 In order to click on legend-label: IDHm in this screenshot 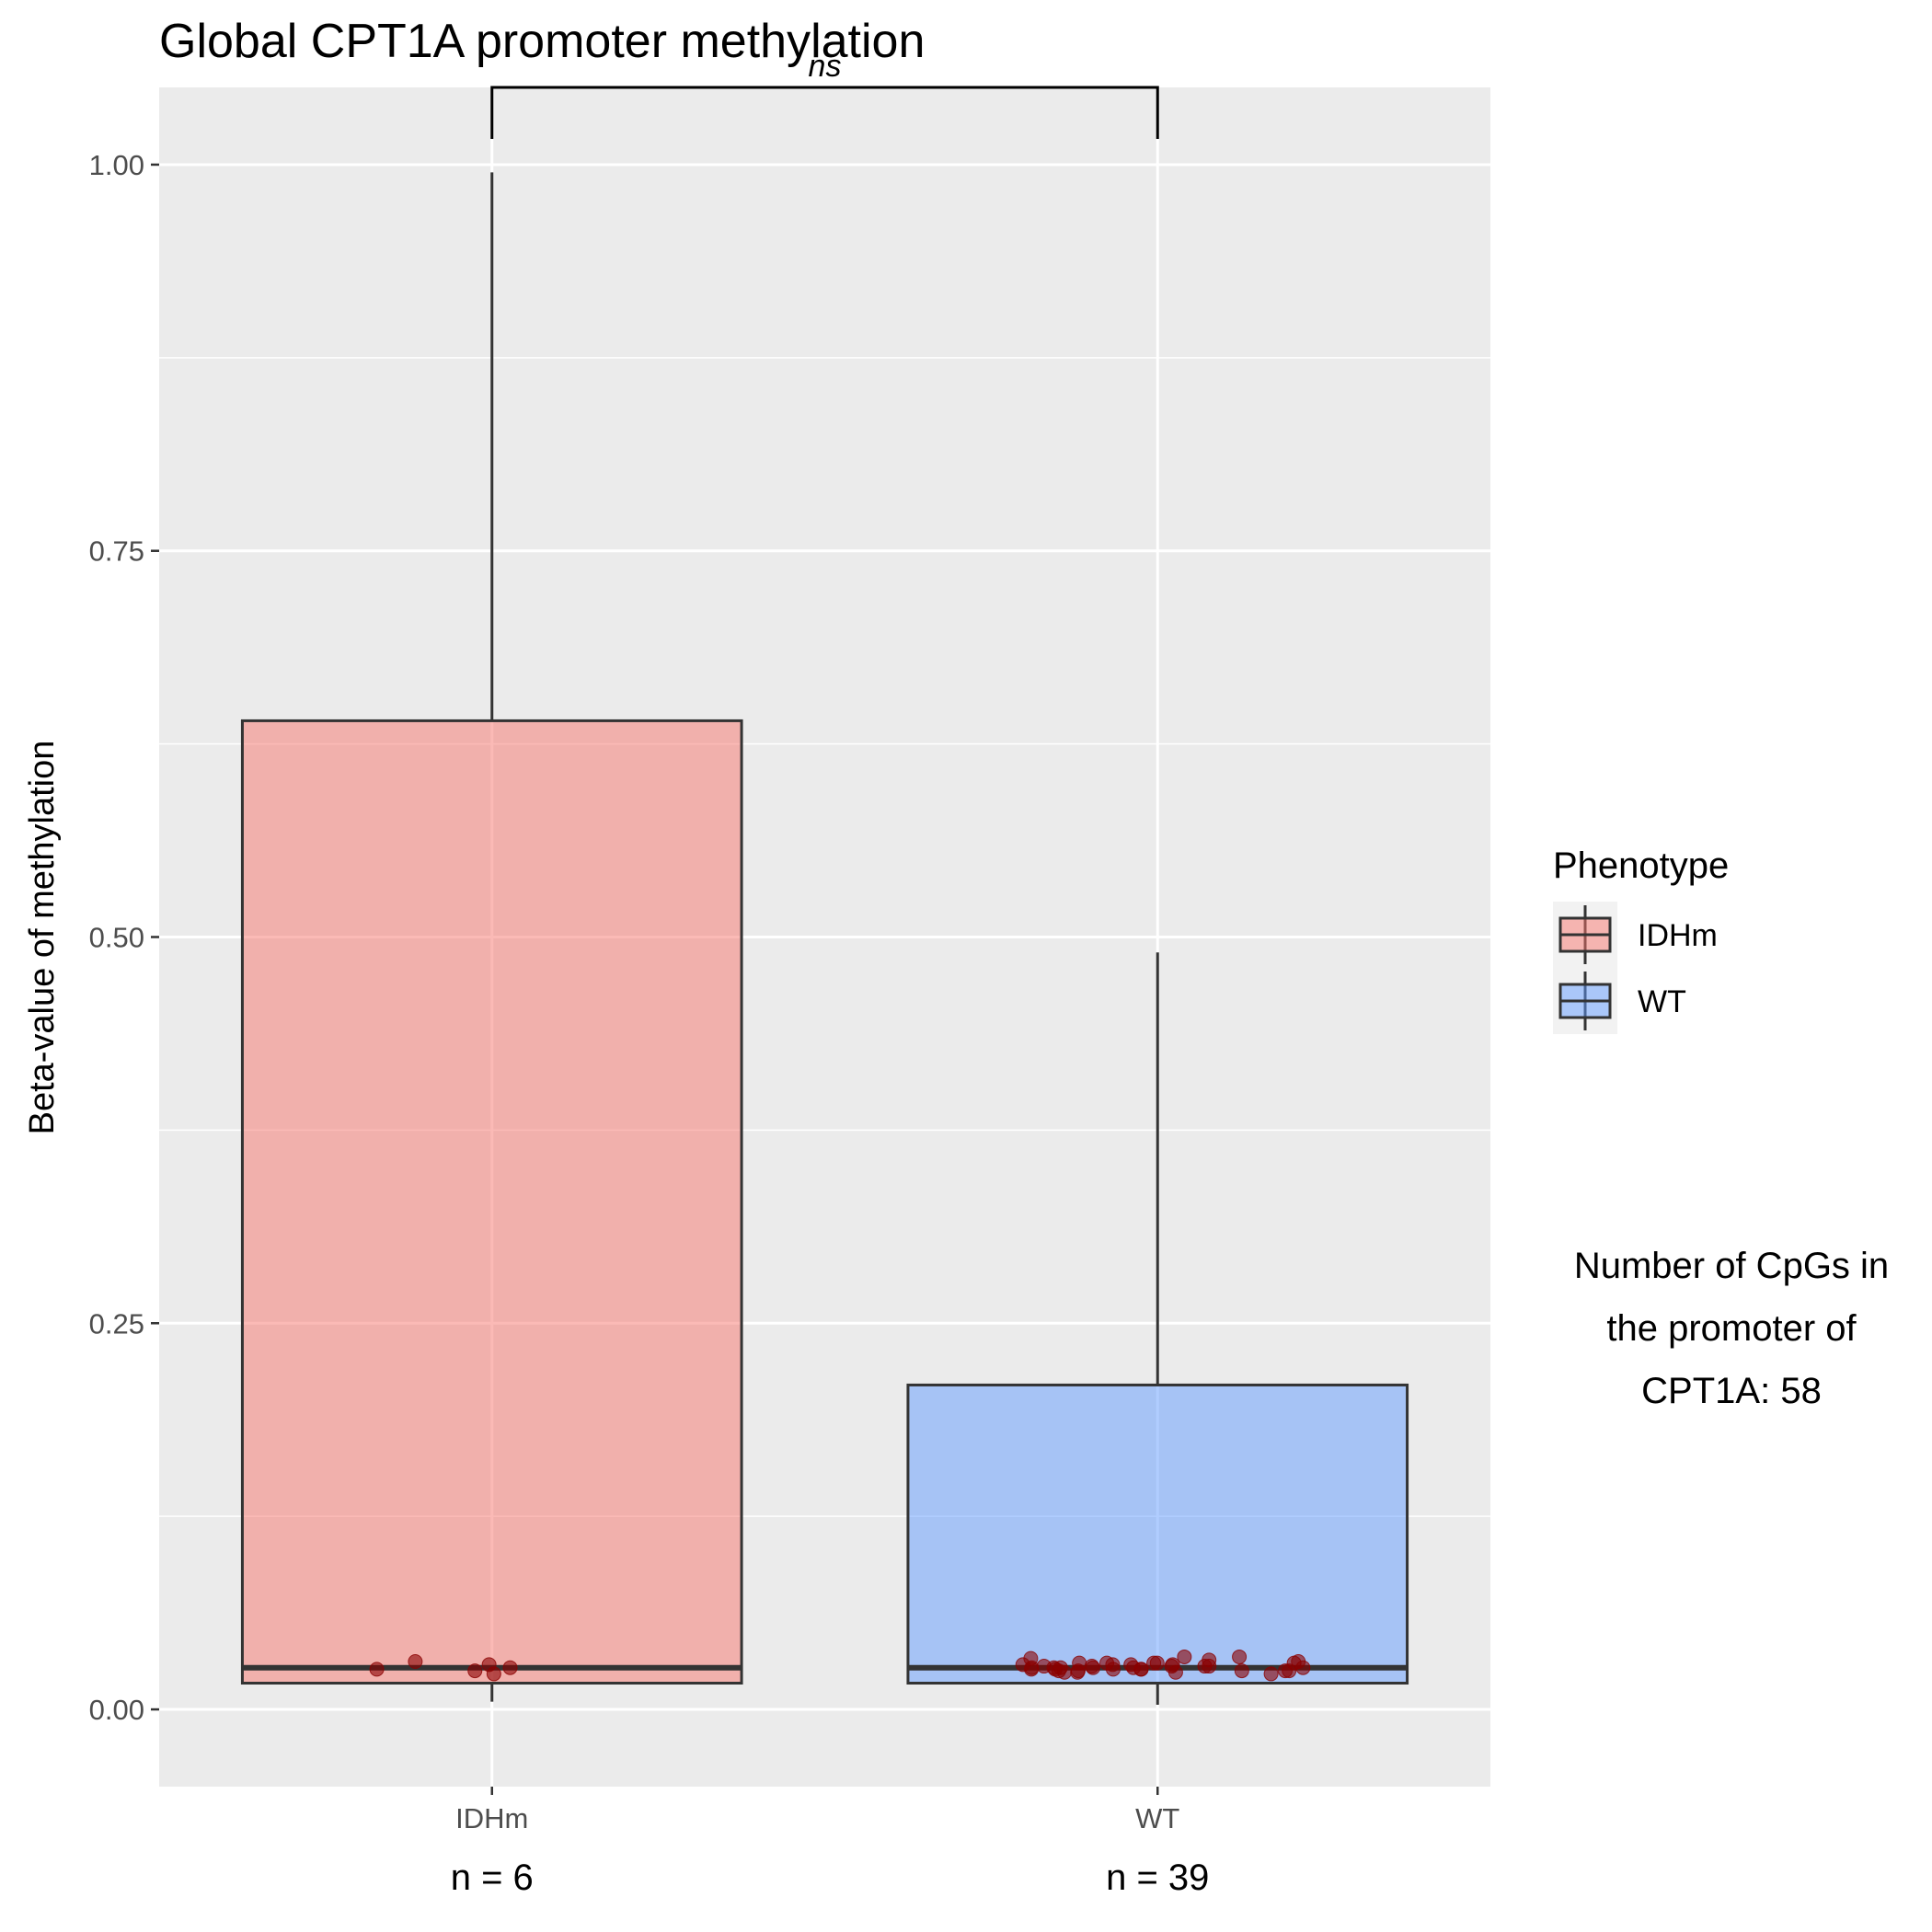, I will do `click(1678, 935)`.